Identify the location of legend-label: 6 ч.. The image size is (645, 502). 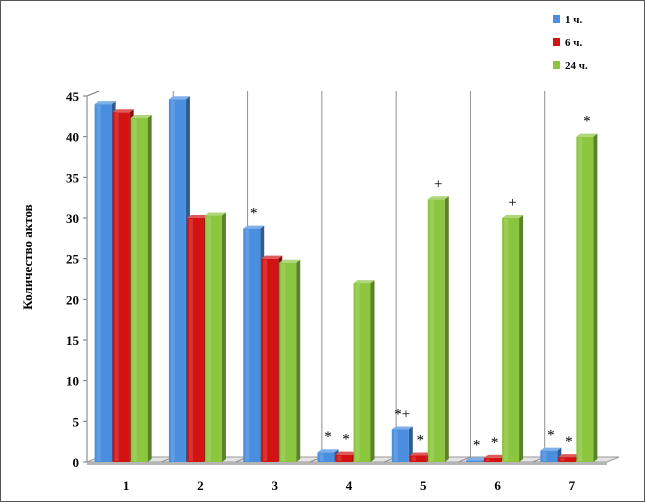
(573, 43).